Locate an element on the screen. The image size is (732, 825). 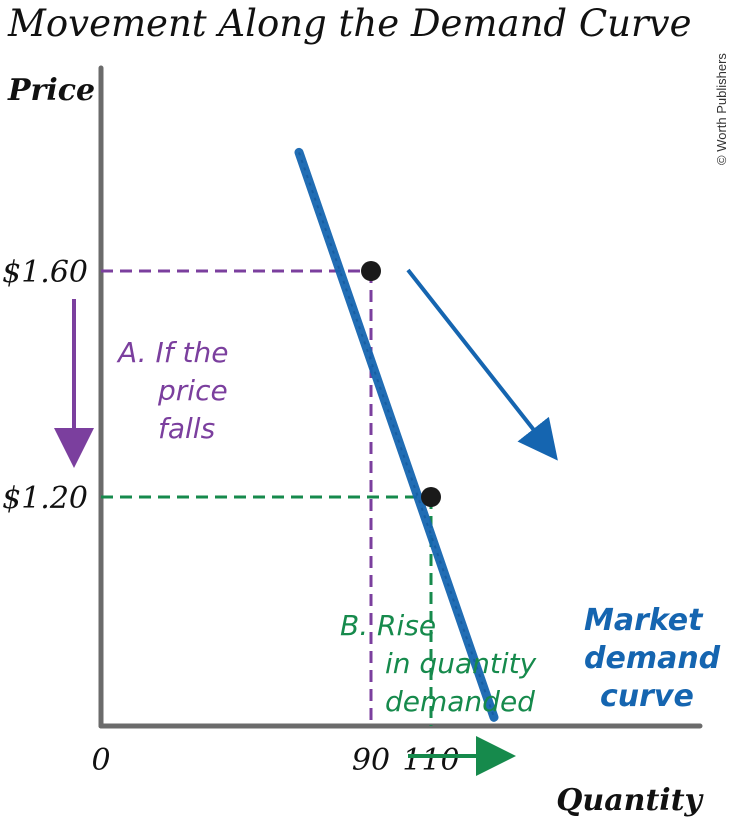
chart-title: Movement Along the Demand Curve is located at coordinates (349, 23).